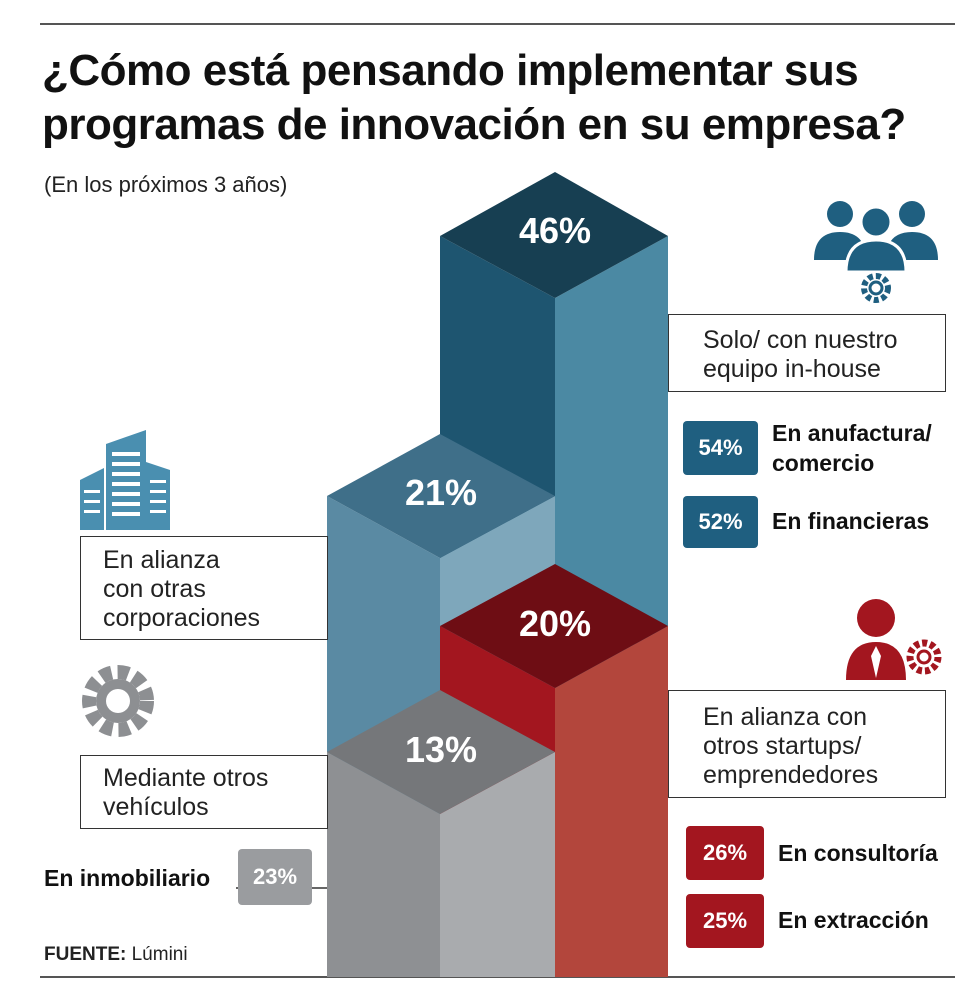 The width and height of the screenshot is (980, 1000). I want to click on bar-inhouse-top, so click(554, 235).